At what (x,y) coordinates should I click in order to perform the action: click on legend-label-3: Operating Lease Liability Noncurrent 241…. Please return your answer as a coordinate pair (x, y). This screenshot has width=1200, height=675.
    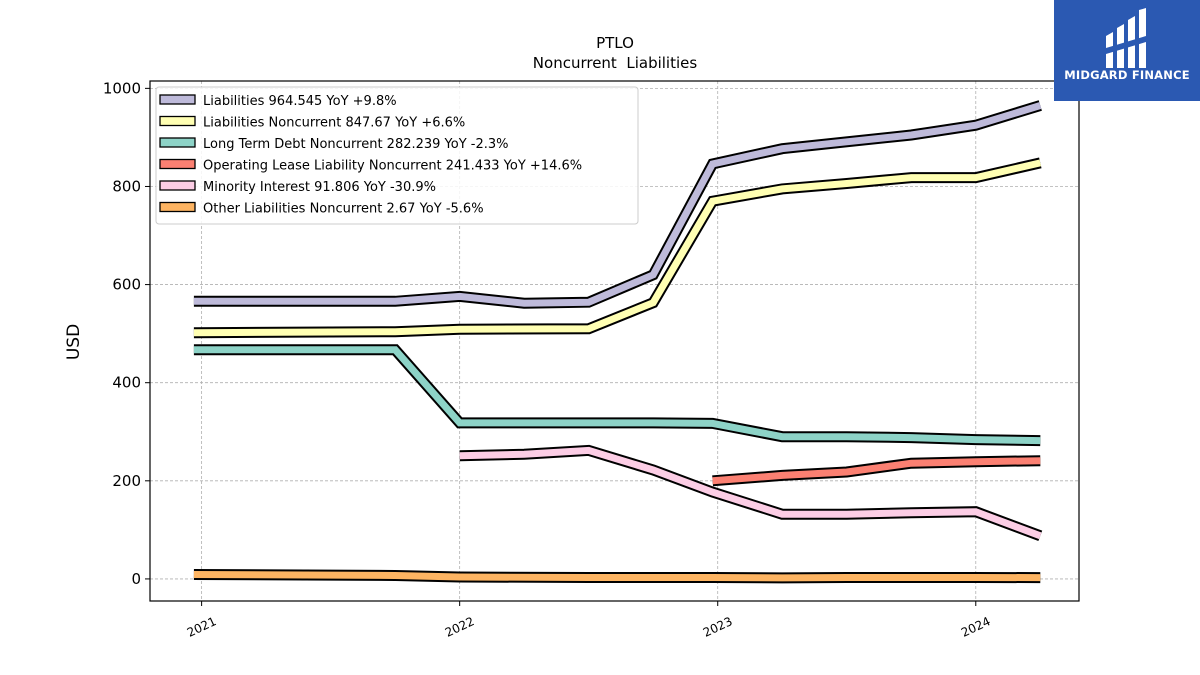
    Looking at the image, I should click on (392, 166).